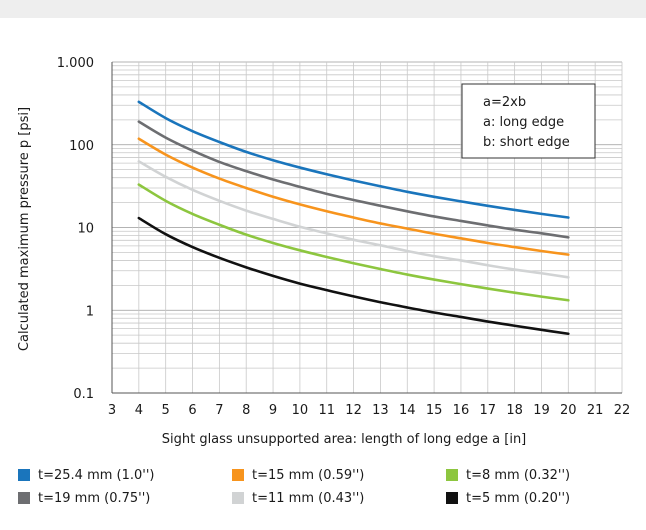 The image size is (646, 530). What do you see at coordinates (326, 410) in the screenshot?
I see `x-tick-label: 11` at bounding box center [326, 410].